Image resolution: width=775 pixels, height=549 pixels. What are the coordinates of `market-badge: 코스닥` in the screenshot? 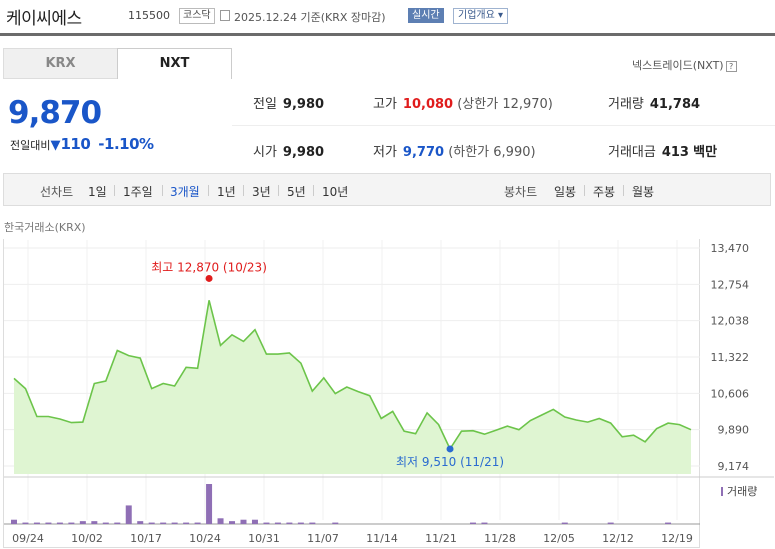 It's located at (197, 16).